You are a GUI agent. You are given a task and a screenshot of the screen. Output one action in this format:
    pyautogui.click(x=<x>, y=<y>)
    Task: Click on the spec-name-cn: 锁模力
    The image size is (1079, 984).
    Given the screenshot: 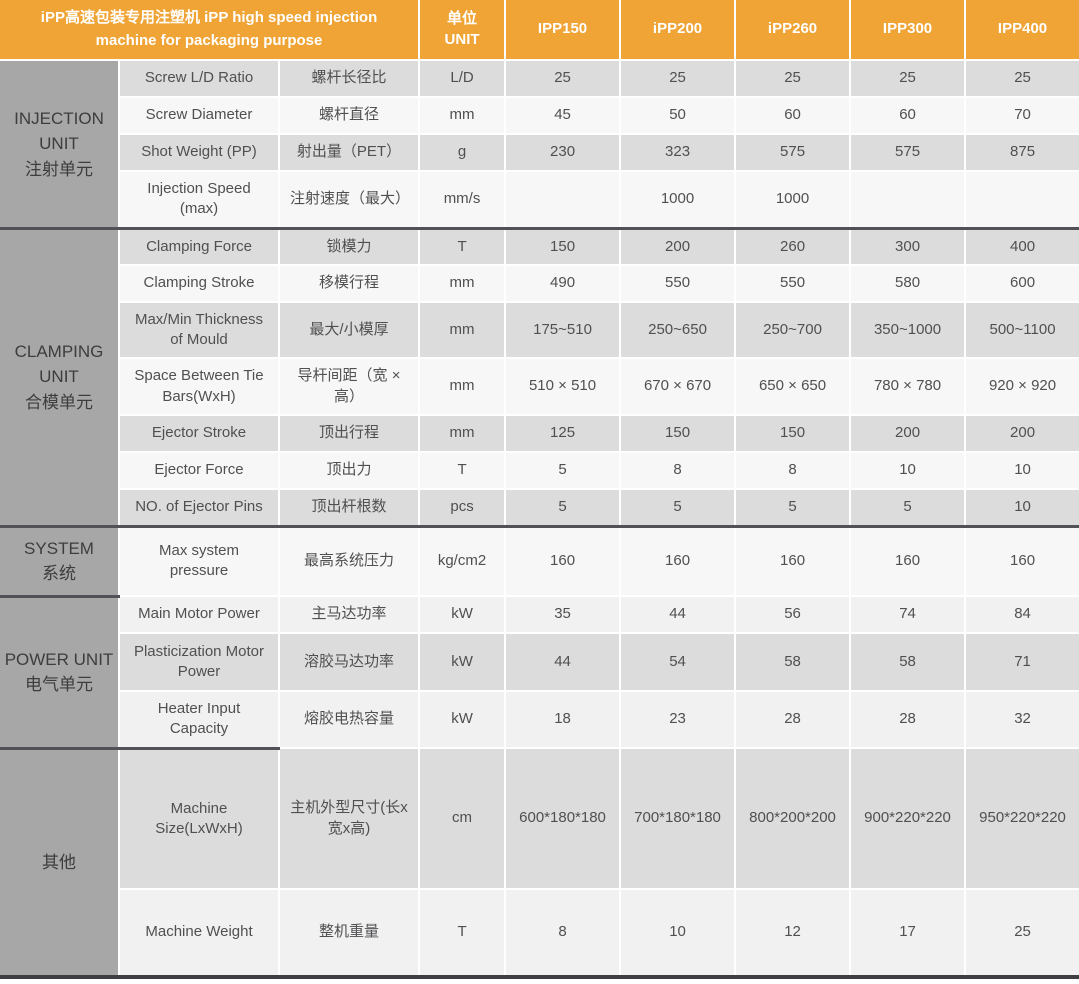 What is the action you would take?
    pyautogui.click(x=350, y=246)
    